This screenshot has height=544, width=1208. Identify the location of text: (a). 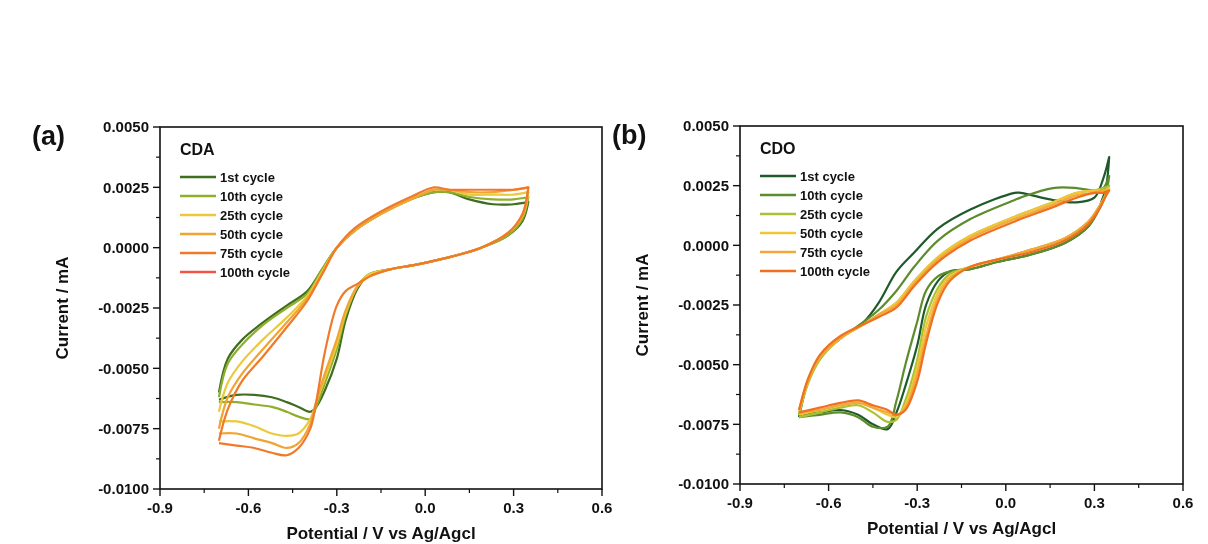
(48, 136).